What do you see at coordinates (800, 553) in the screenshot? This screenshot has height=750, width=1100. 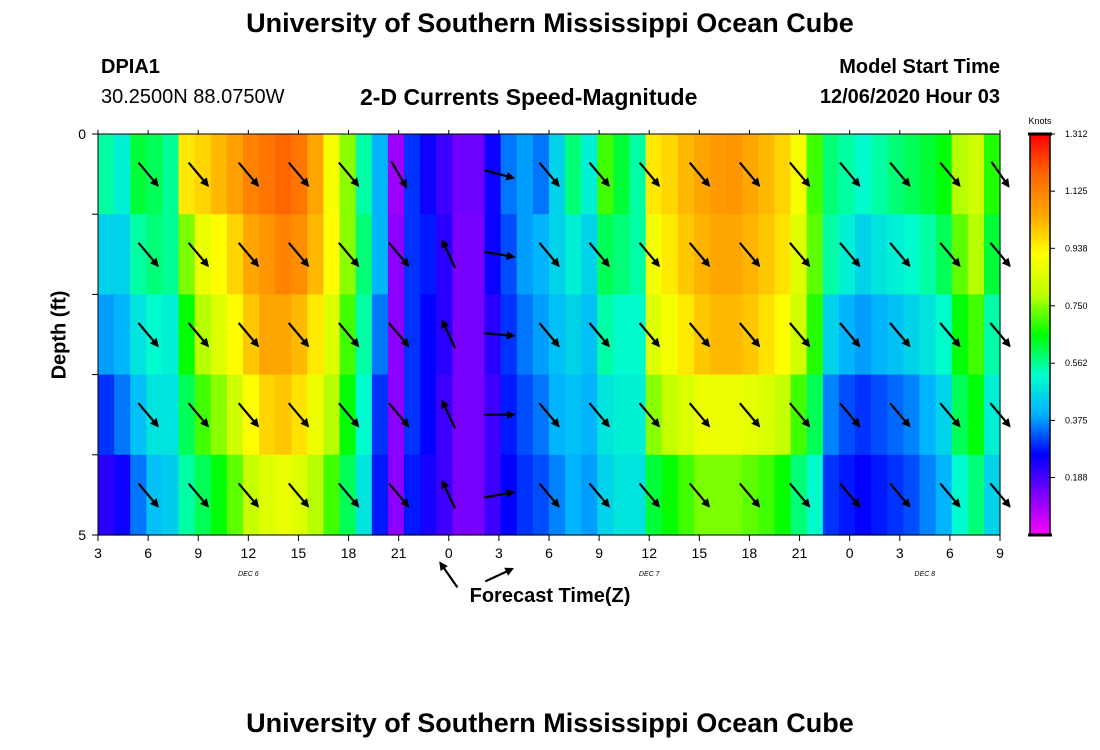 I see `x-tick-label: 21` at bounding box center [800, 553].